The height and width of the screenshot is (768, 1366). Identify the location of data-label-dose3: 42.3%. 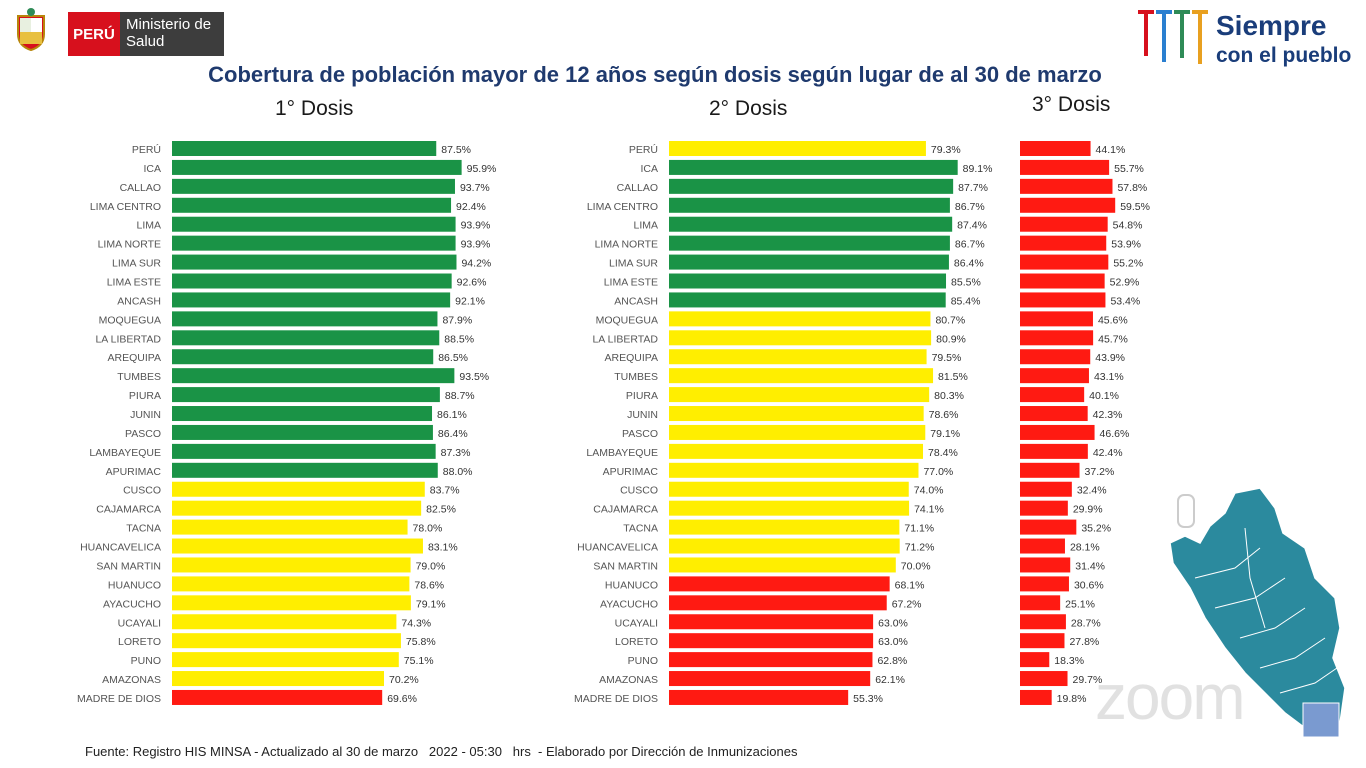
(1108, 415).